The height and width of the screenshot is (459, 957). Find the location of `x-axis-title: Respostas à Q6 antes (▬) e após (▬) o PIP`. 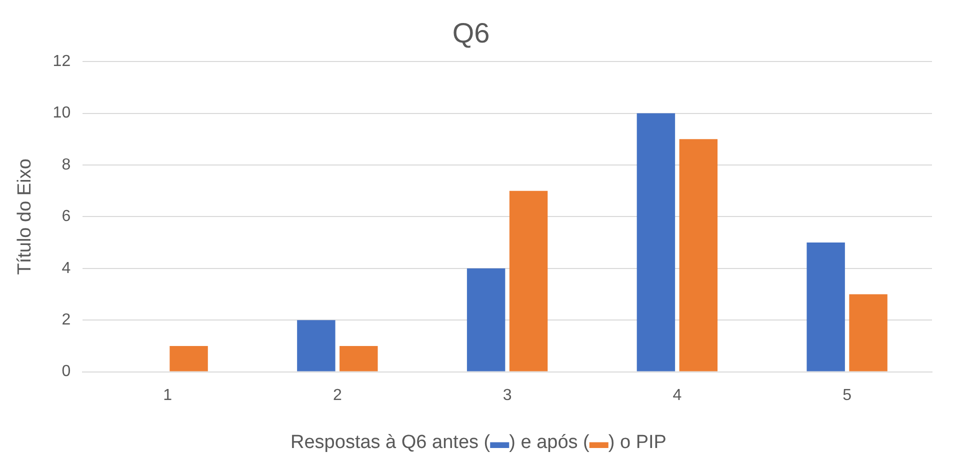

x-axis-title: Respostas à Q6 antes (▬) e após (▬) o PIP is located at coordinates (479, 443).